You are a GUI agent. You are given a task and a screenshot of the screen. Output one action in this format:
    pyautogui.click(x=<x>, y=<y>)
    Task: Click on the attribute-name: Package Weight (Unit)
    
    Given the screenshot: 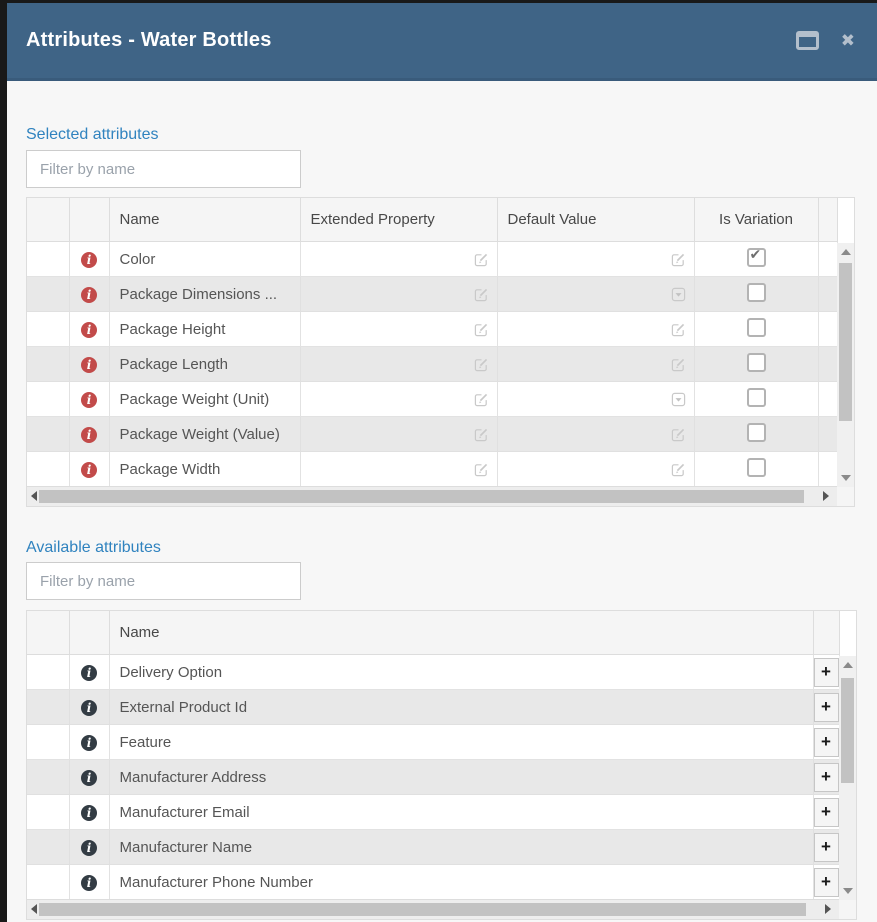 What is the action you would take?
    pyautogui.click(x=204, y=399)
    